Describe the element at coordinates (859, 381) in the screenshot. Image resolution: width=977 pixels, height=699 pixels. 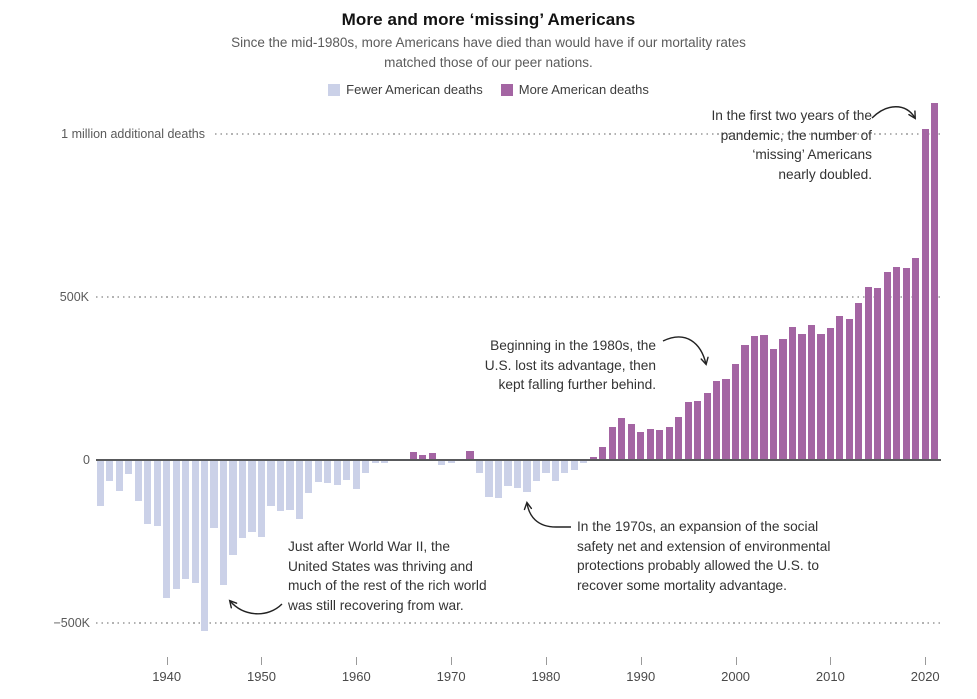
I see `bar-2013` at that location.